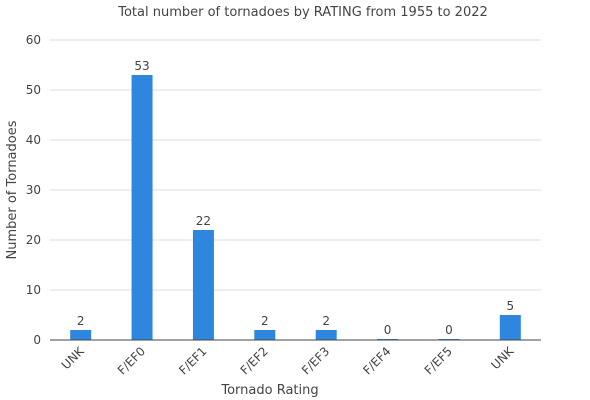 The image size is (590, 400). What do you see at coordinates (438, 360) in the screenshot?
I see `x-tick-label: F/EF5` at bounding box center [438, 360].